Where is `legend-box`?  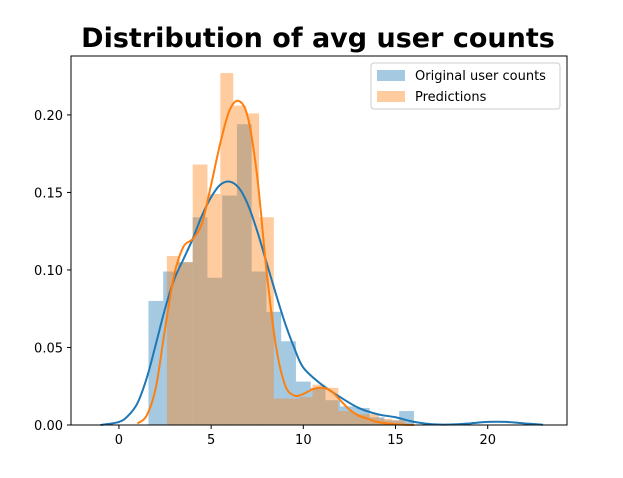
legend-box is located at coordinates (465, 86).